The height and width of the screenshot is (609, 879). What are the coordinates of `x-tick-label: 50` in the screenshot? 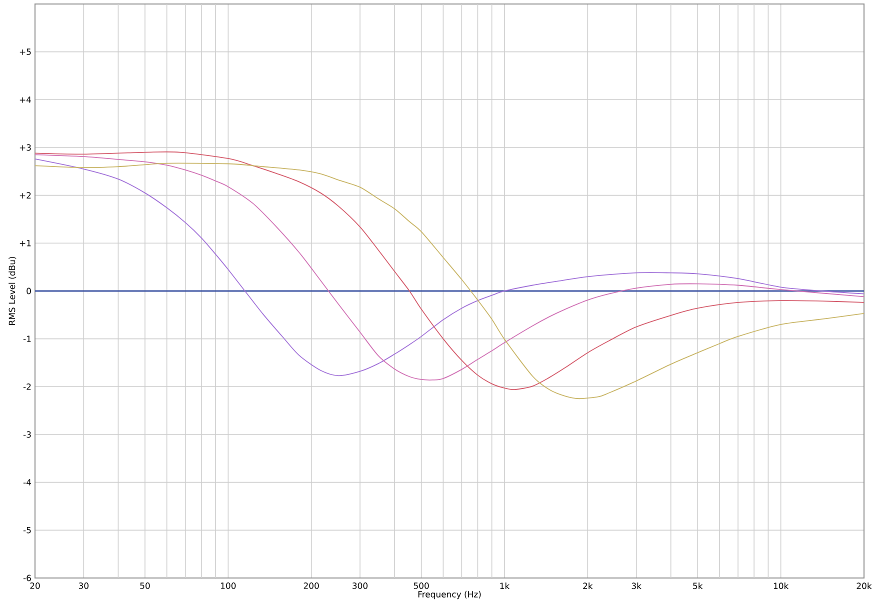 It's located at (145, 585).